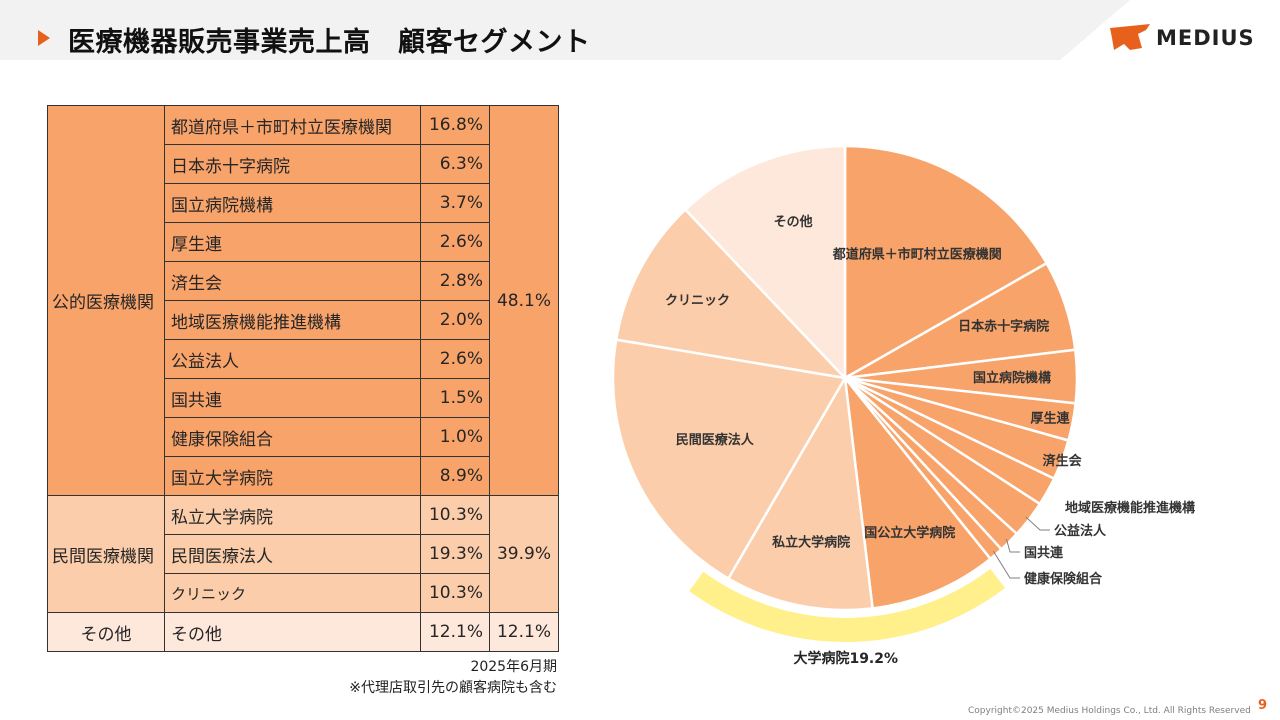 This screenshot has width=1280, height=720. Describe the element at coordinates (715, 440) in the screenshot. I see `slice-label: 民間医療法人` at that location.